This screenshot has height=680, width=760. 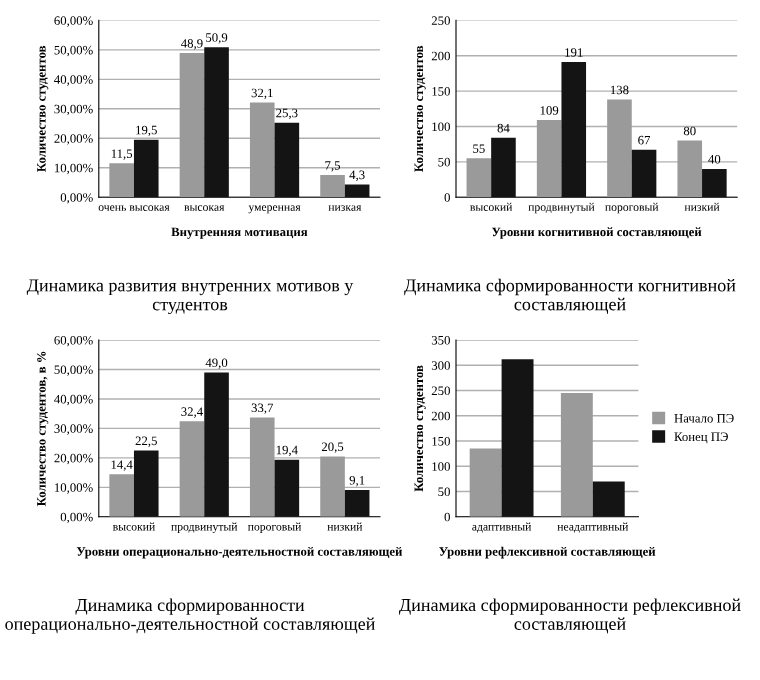 I want to click on text: Динамика развития внутренних мотивов у студентов, so click(x=190, y=297).